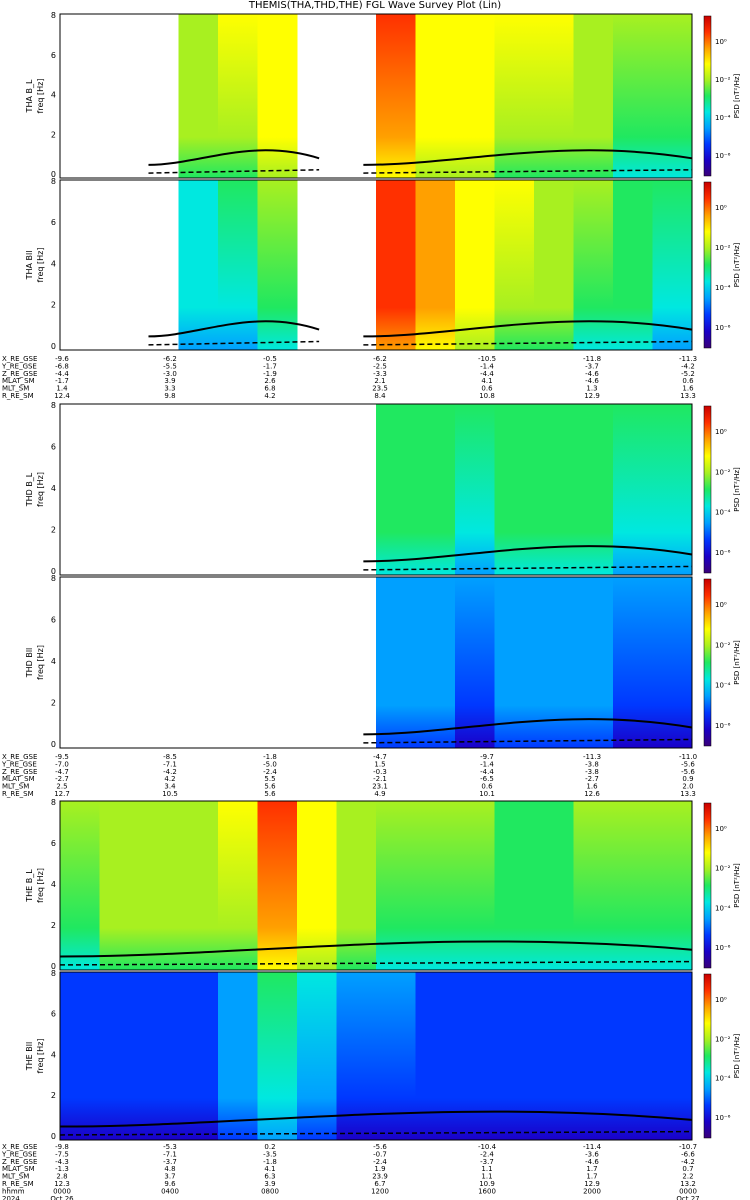 The width and height of the screenshot is (750, 1200). What do you see at coordinates (15, 787) in the screenshot?
I see `orbit-row-label: MLT_SM` at bounding box center [15, 787].